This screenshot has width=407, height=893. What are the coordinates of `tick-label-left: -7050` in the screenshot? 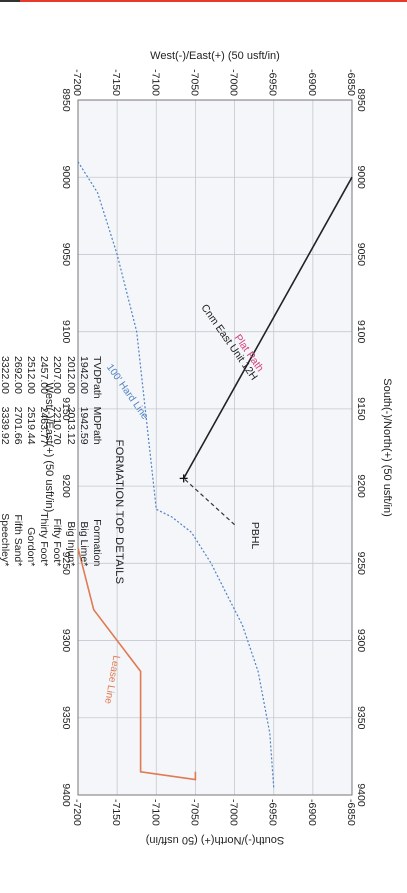 It's located at (194, 82).